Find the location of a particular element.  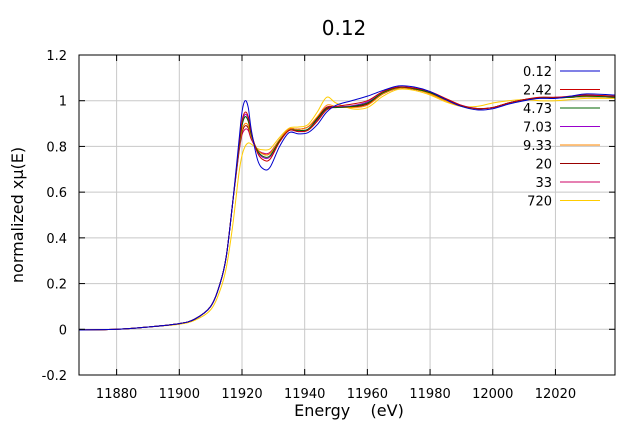

y-tick-label: 0.8 is located at coordinates (56, 147).